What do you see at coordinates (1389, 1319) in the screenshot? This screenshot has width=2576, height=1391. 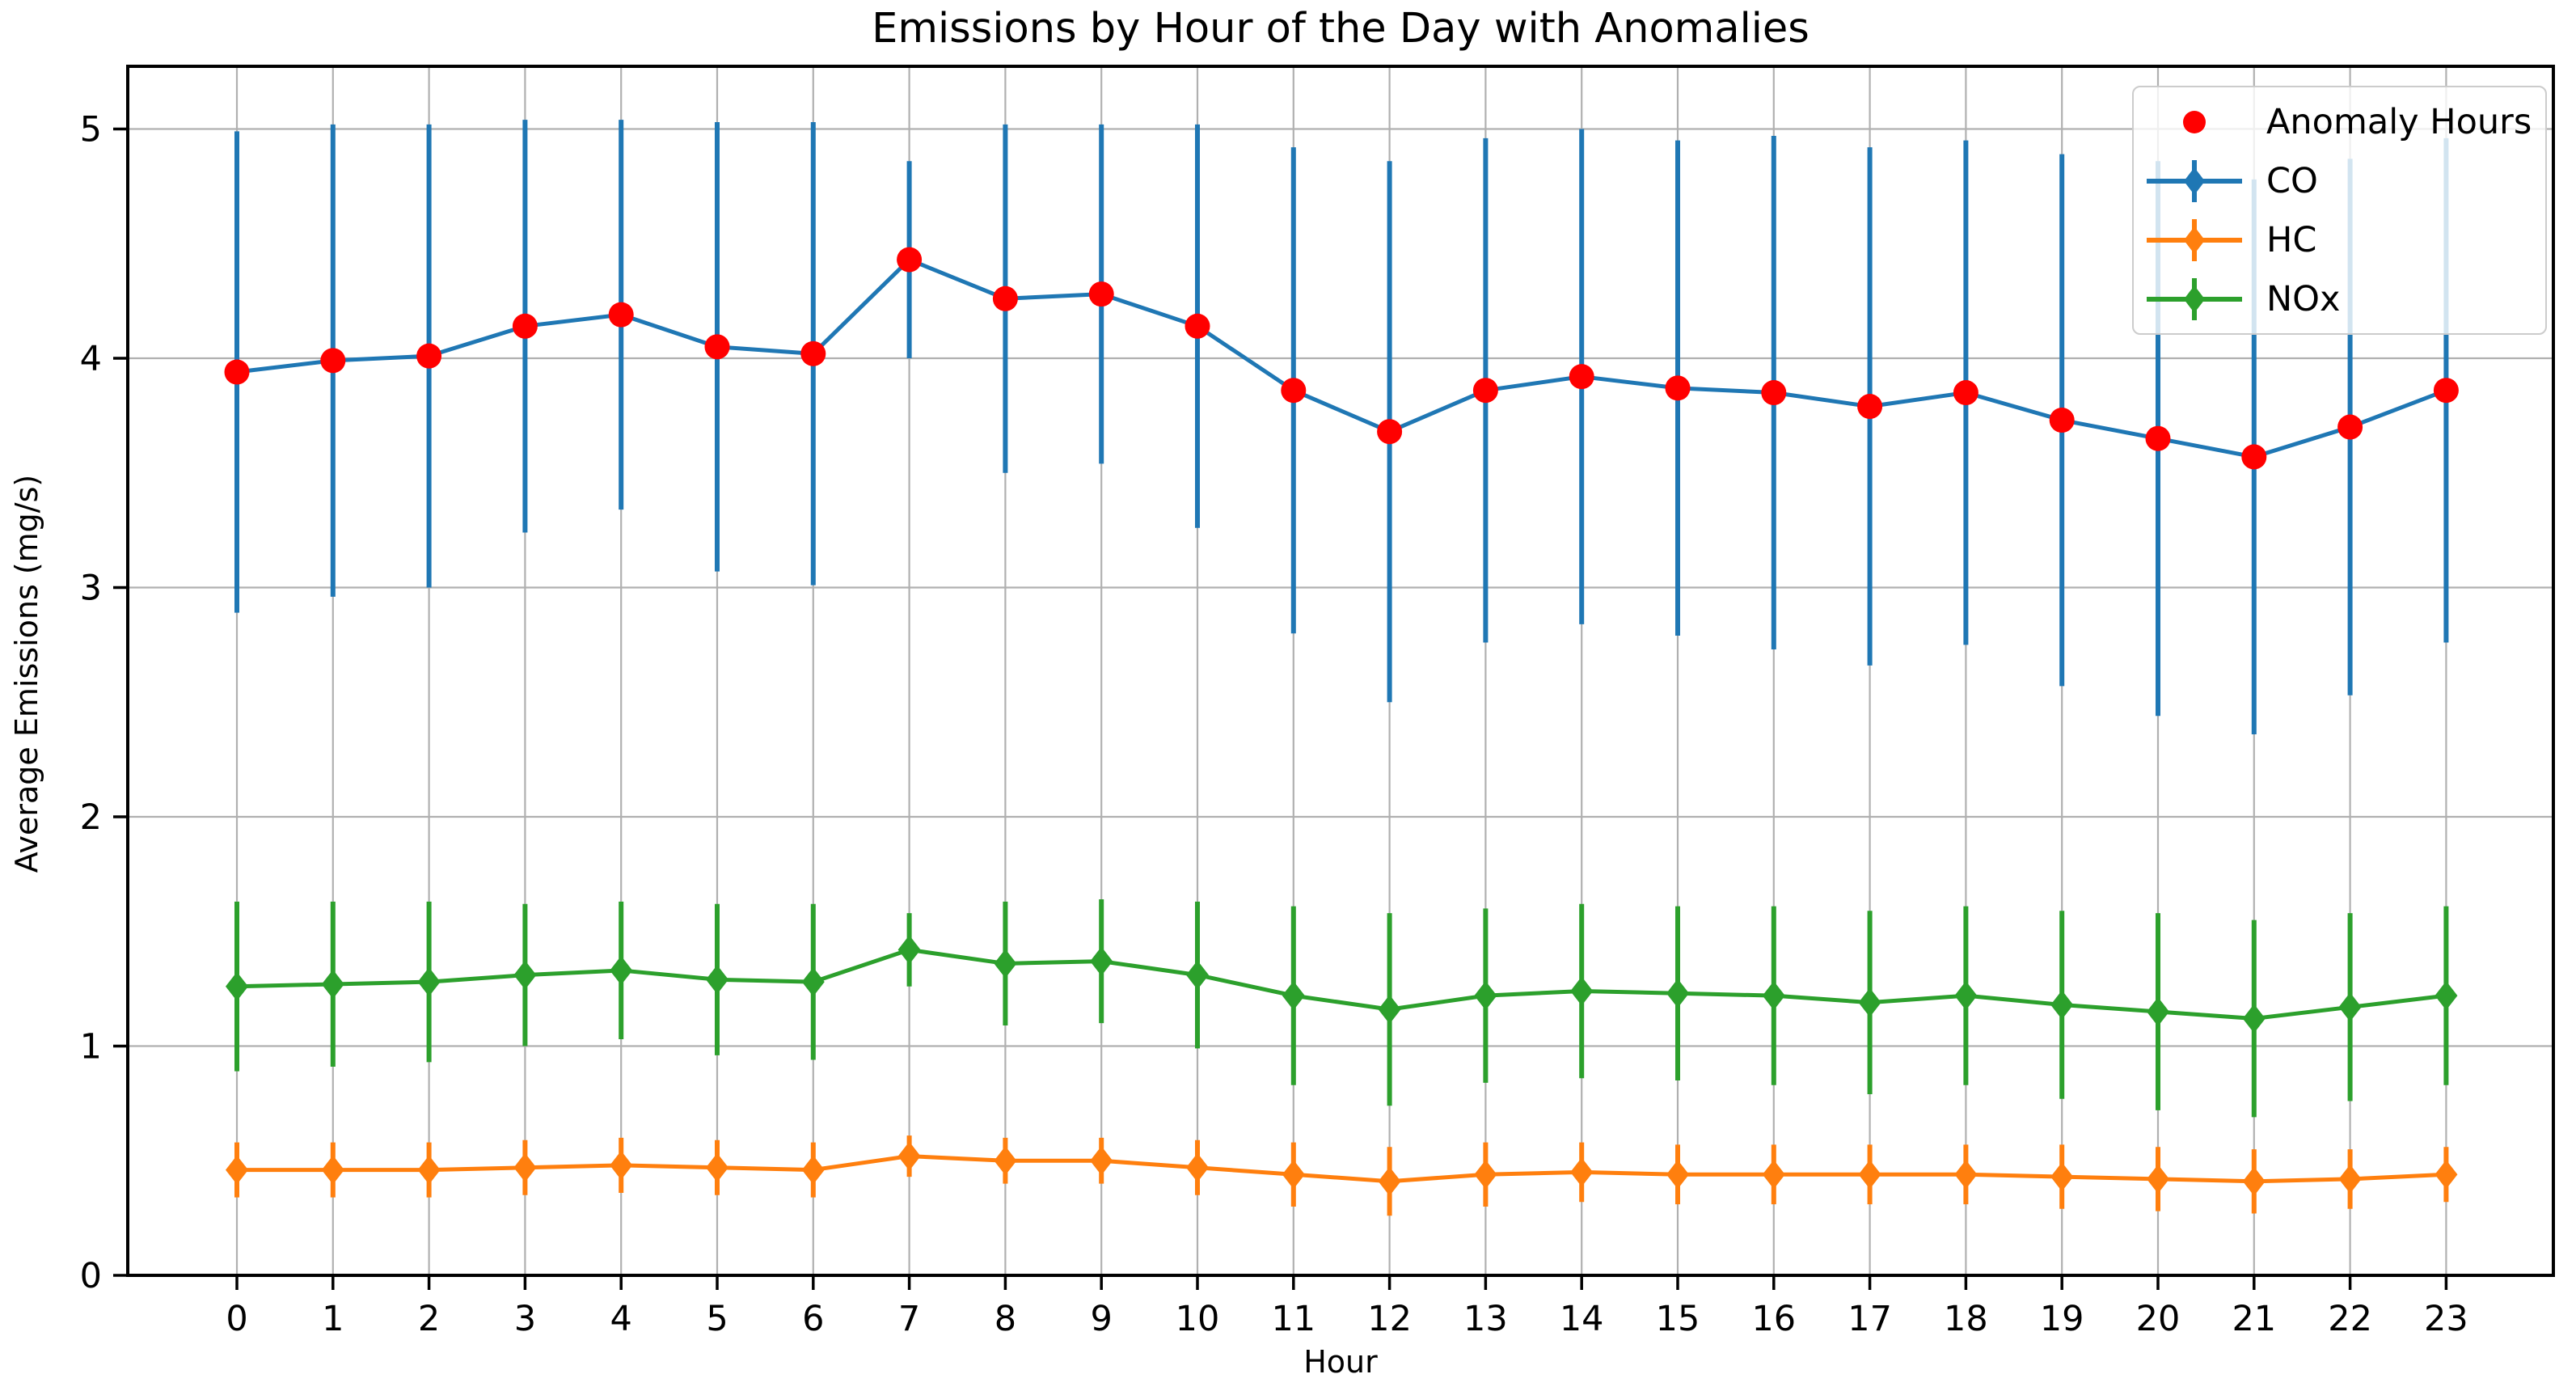 I see `x-tick-label: 12` at bounding box center [1389, 1319].